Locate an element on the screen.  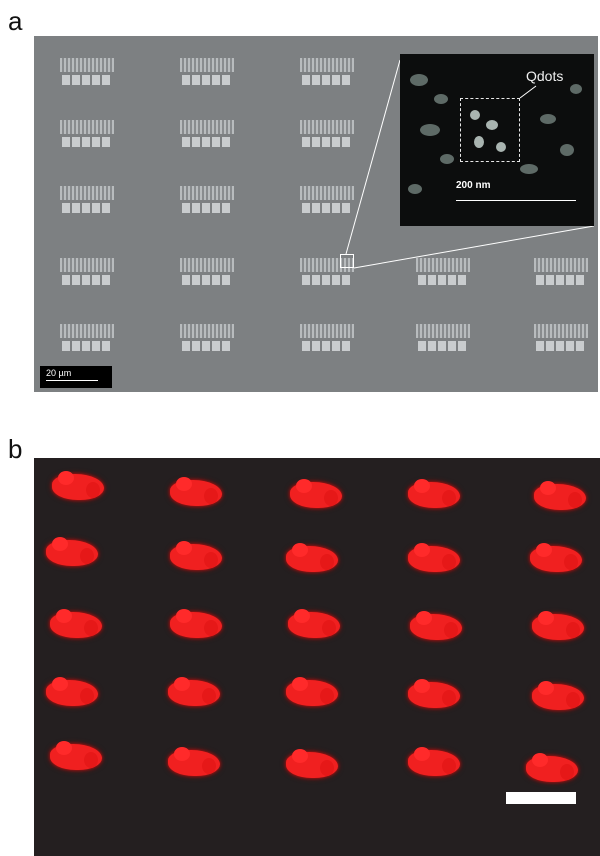
inset-scalebar is located at coordinates (516, 200).